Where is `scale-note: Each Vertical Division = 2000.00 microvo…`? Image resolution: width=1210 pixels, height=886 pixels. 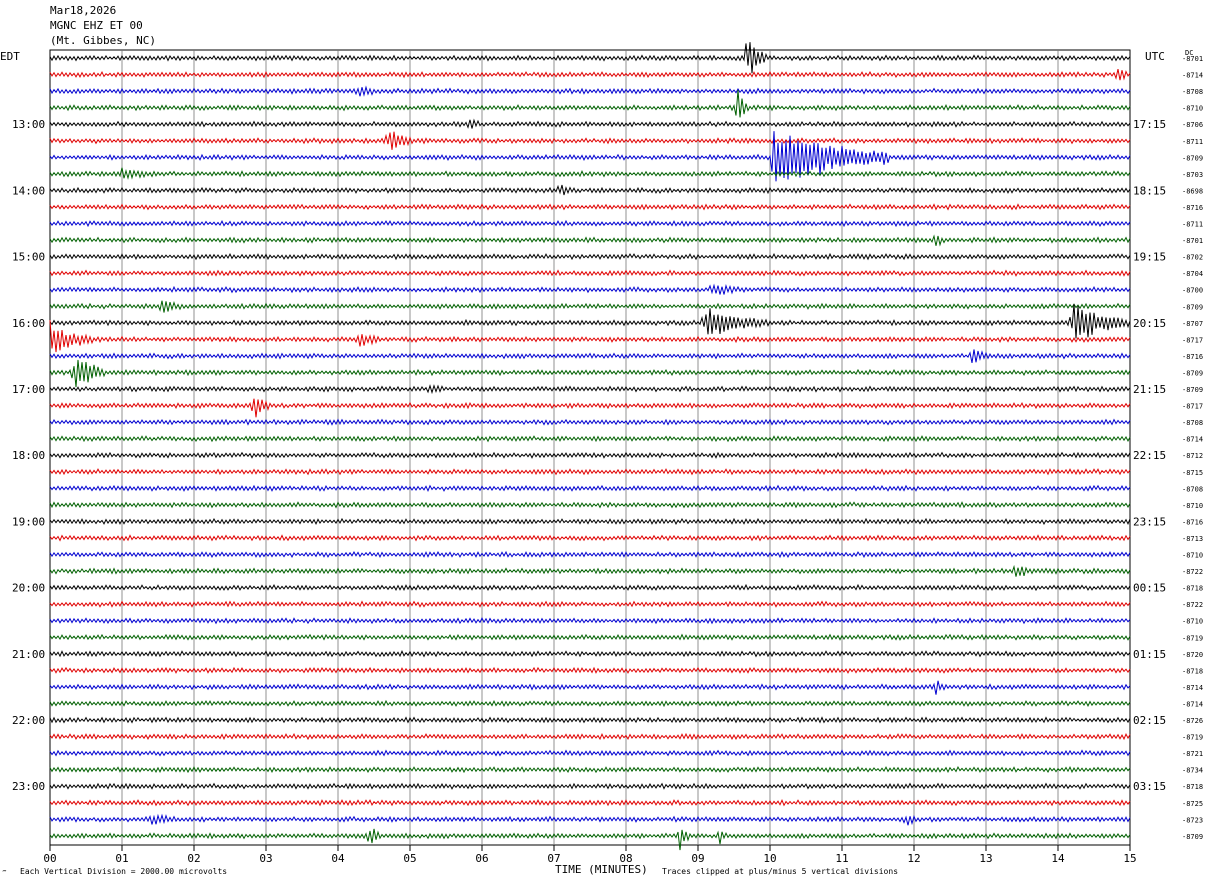 scale-note: Each Vertical Division = 2000.00 microvo… is located at coordinates (124, 871).